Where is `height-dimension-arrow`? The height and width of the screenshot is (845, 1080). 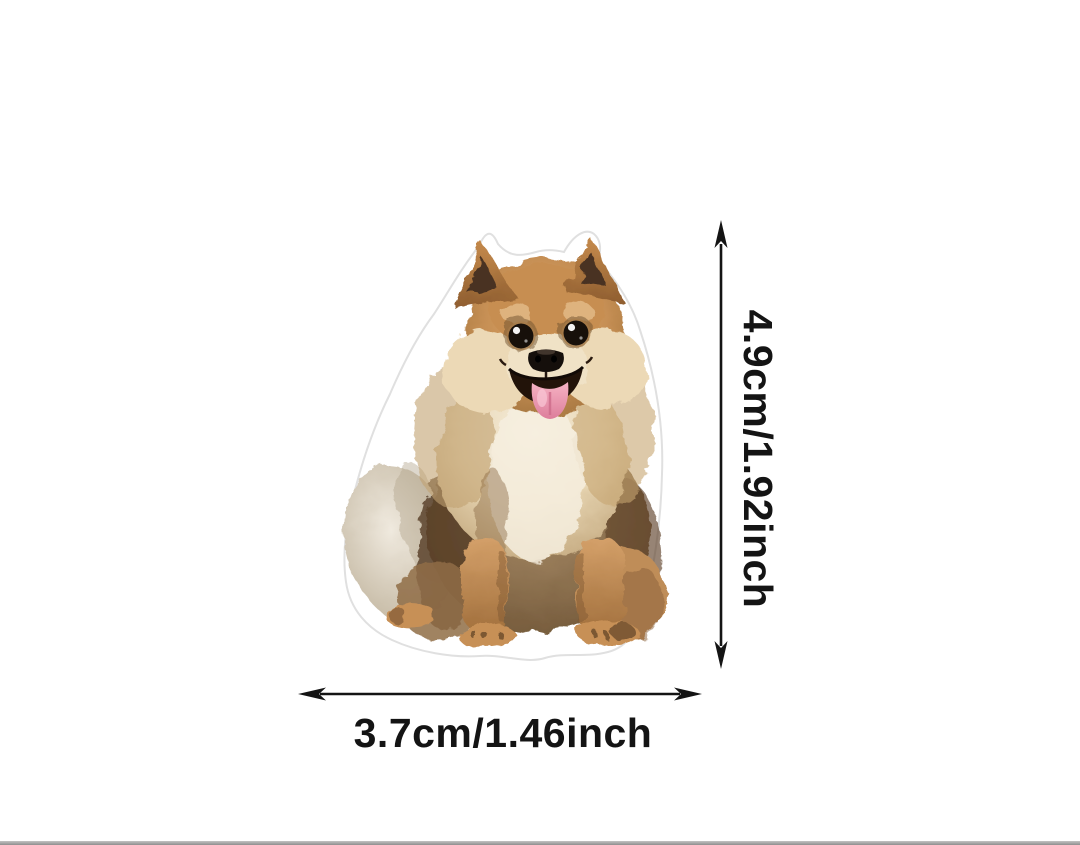
height-dimension-arrow is located at coordinates (721, 444).